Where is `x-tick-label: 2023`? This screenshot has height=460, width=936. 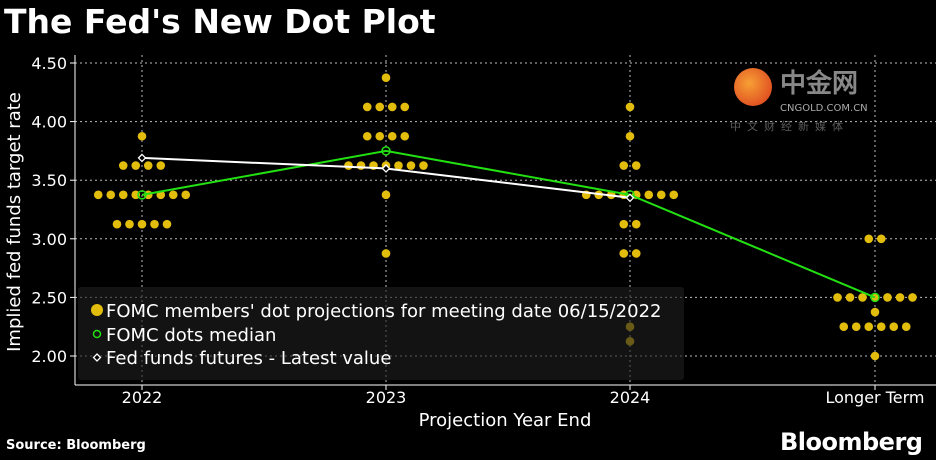
x-tick-label: 2023 is located at coordinates (386, 397).